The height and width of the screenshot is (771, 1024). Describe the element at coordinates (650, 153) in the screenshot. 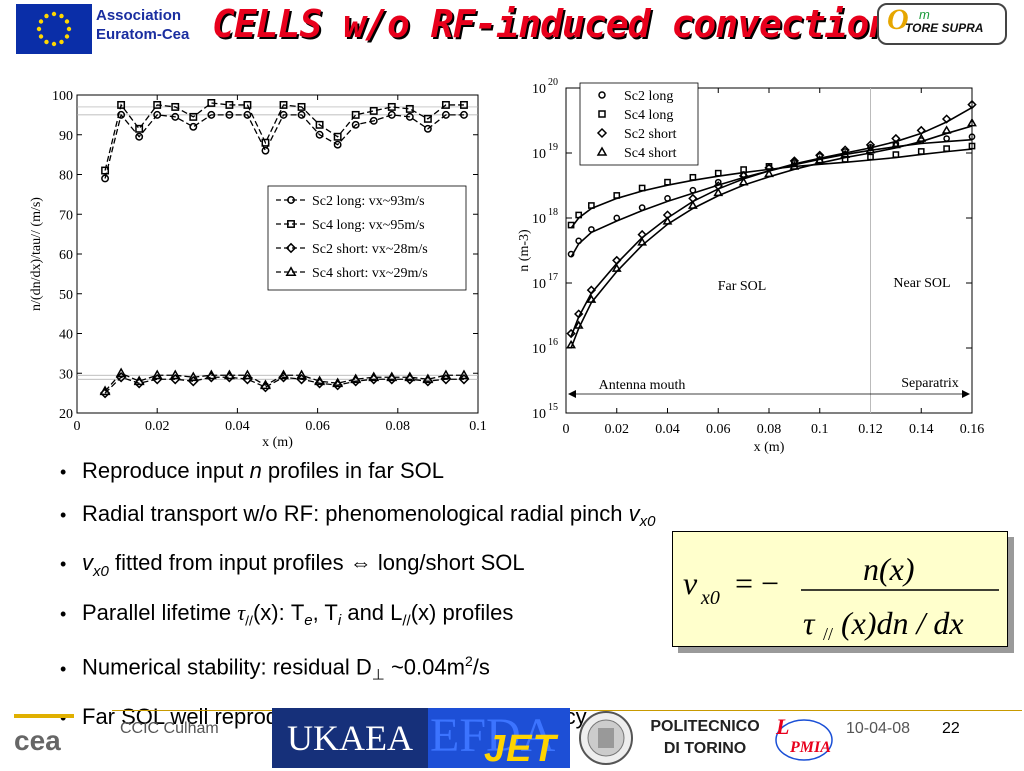

I see `legend-label: Sc4 short` at that location.